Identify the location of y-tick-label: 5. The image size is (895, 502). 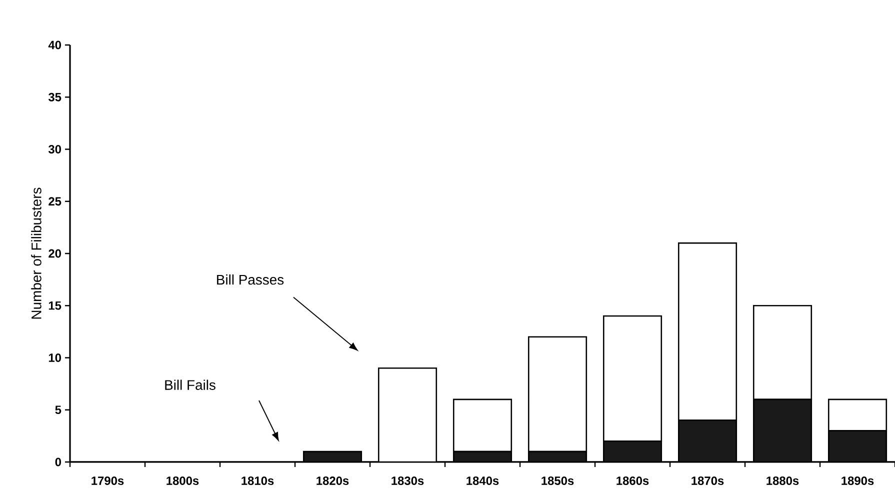
(58, 410).